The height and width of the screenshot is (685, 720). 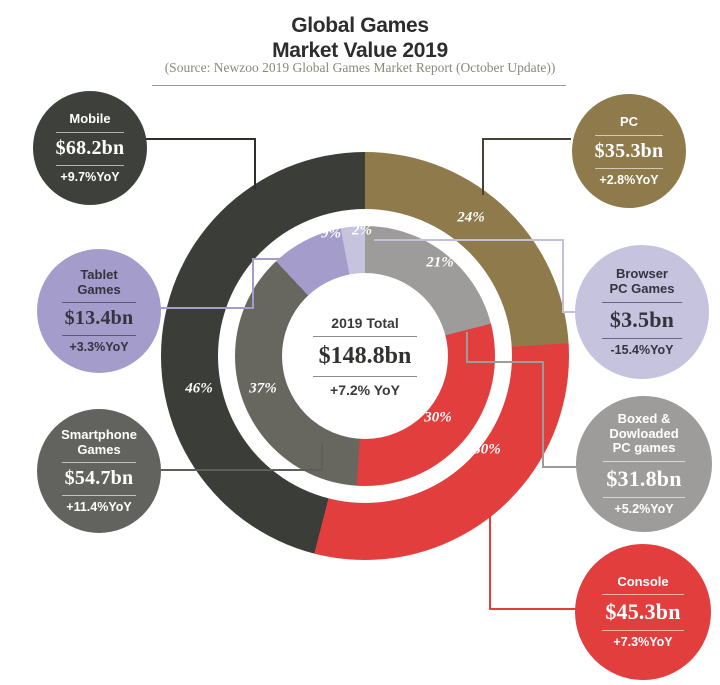 What do you see at coordinates (487, 449) in the screenshot?
I see `outer-pct-console: 30%` at bounding box center [487, 449].